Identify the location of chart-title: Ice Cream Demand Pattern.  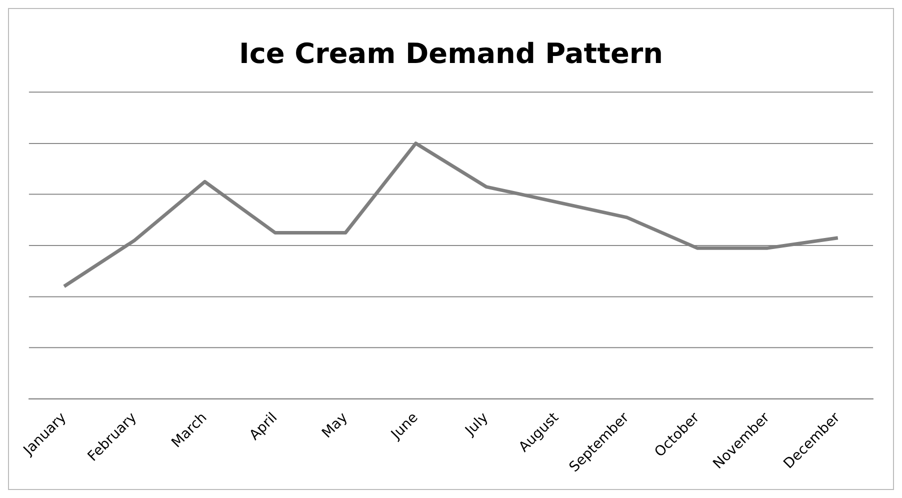
(451, 53).